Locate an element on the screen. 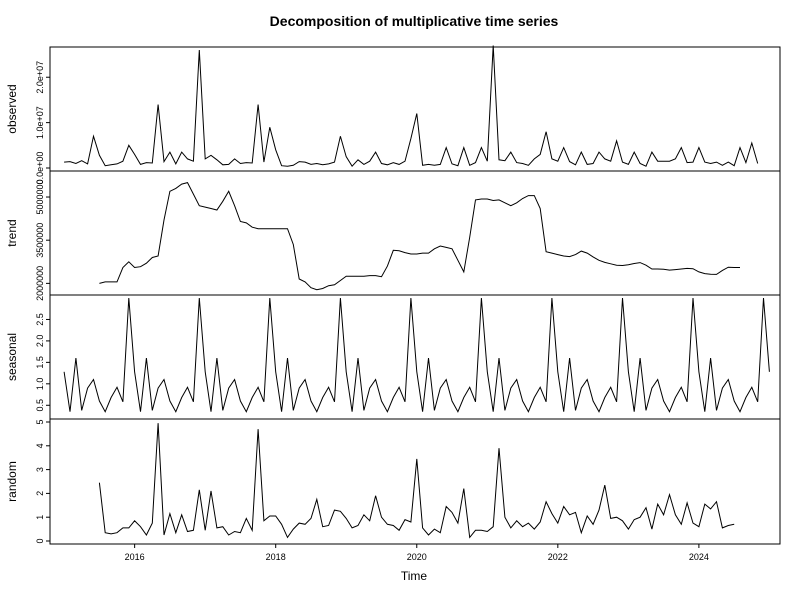 This screenshot has height=600, width=800. seasonal-panel-label: seasonal is located at coordinates (12, 357).